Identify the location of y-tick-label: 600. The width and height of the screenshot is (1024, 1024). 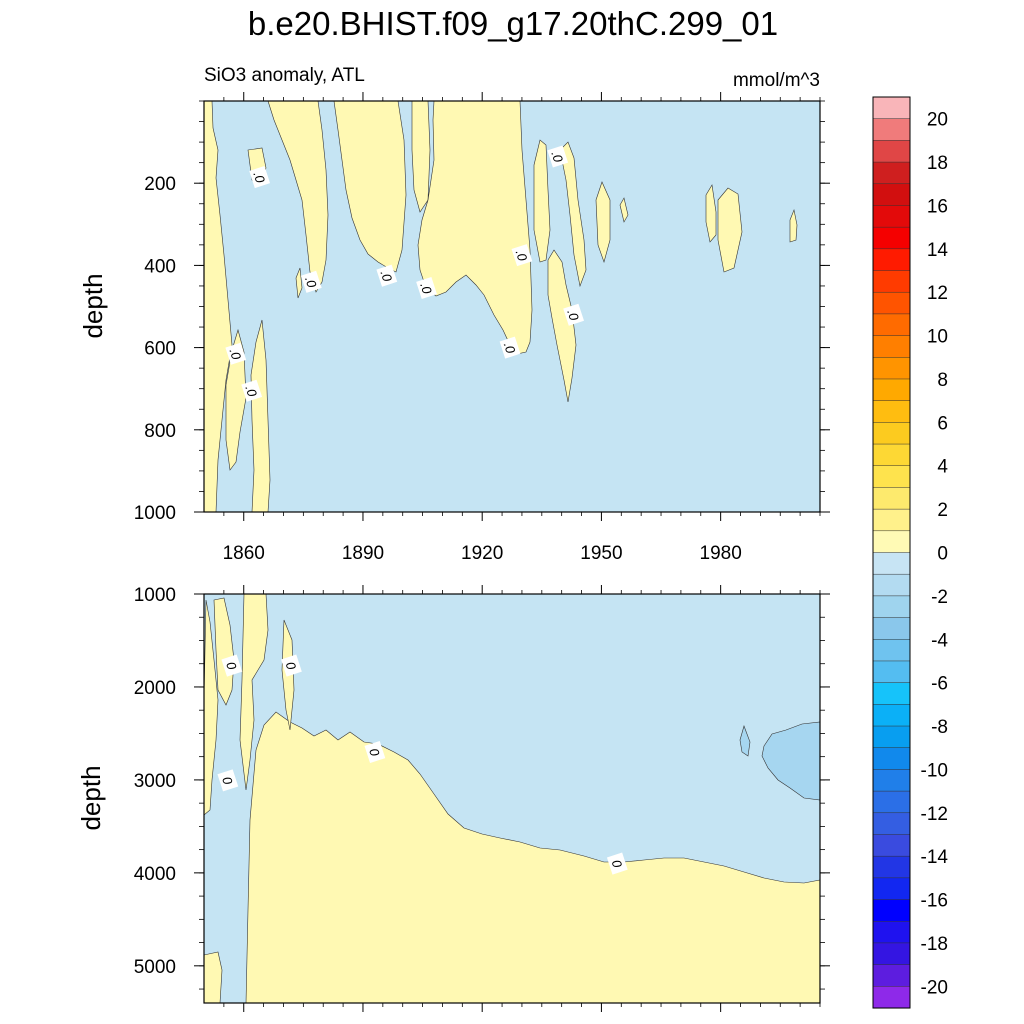
(160, 349).